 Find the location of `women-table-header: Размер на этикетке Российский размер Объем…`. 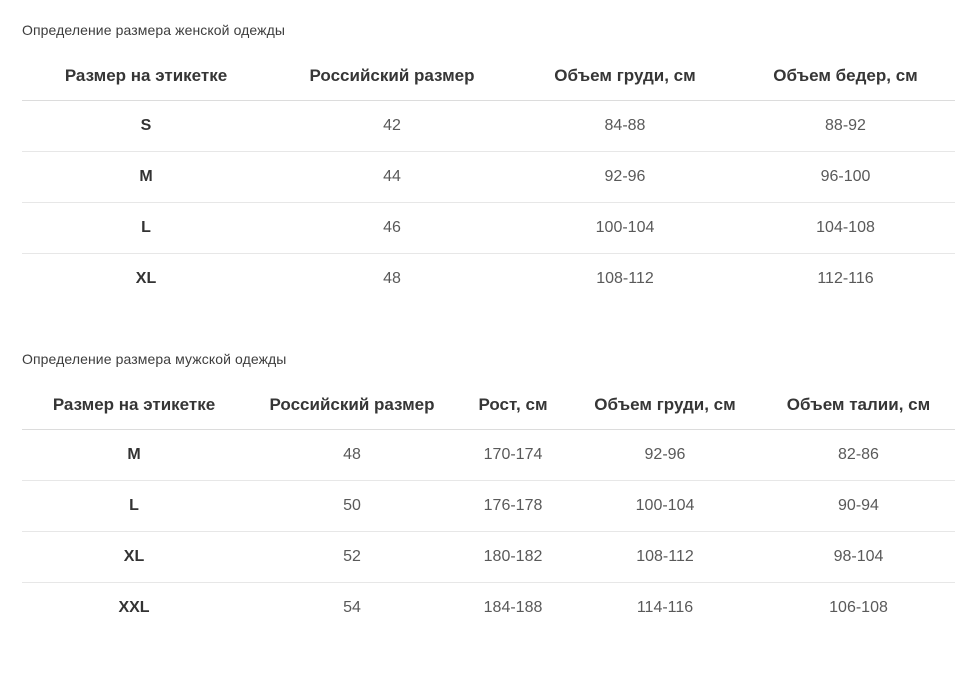

women-table-header: Размер на этикетке Российский размер Объем… is located at coordinates (488, 76).